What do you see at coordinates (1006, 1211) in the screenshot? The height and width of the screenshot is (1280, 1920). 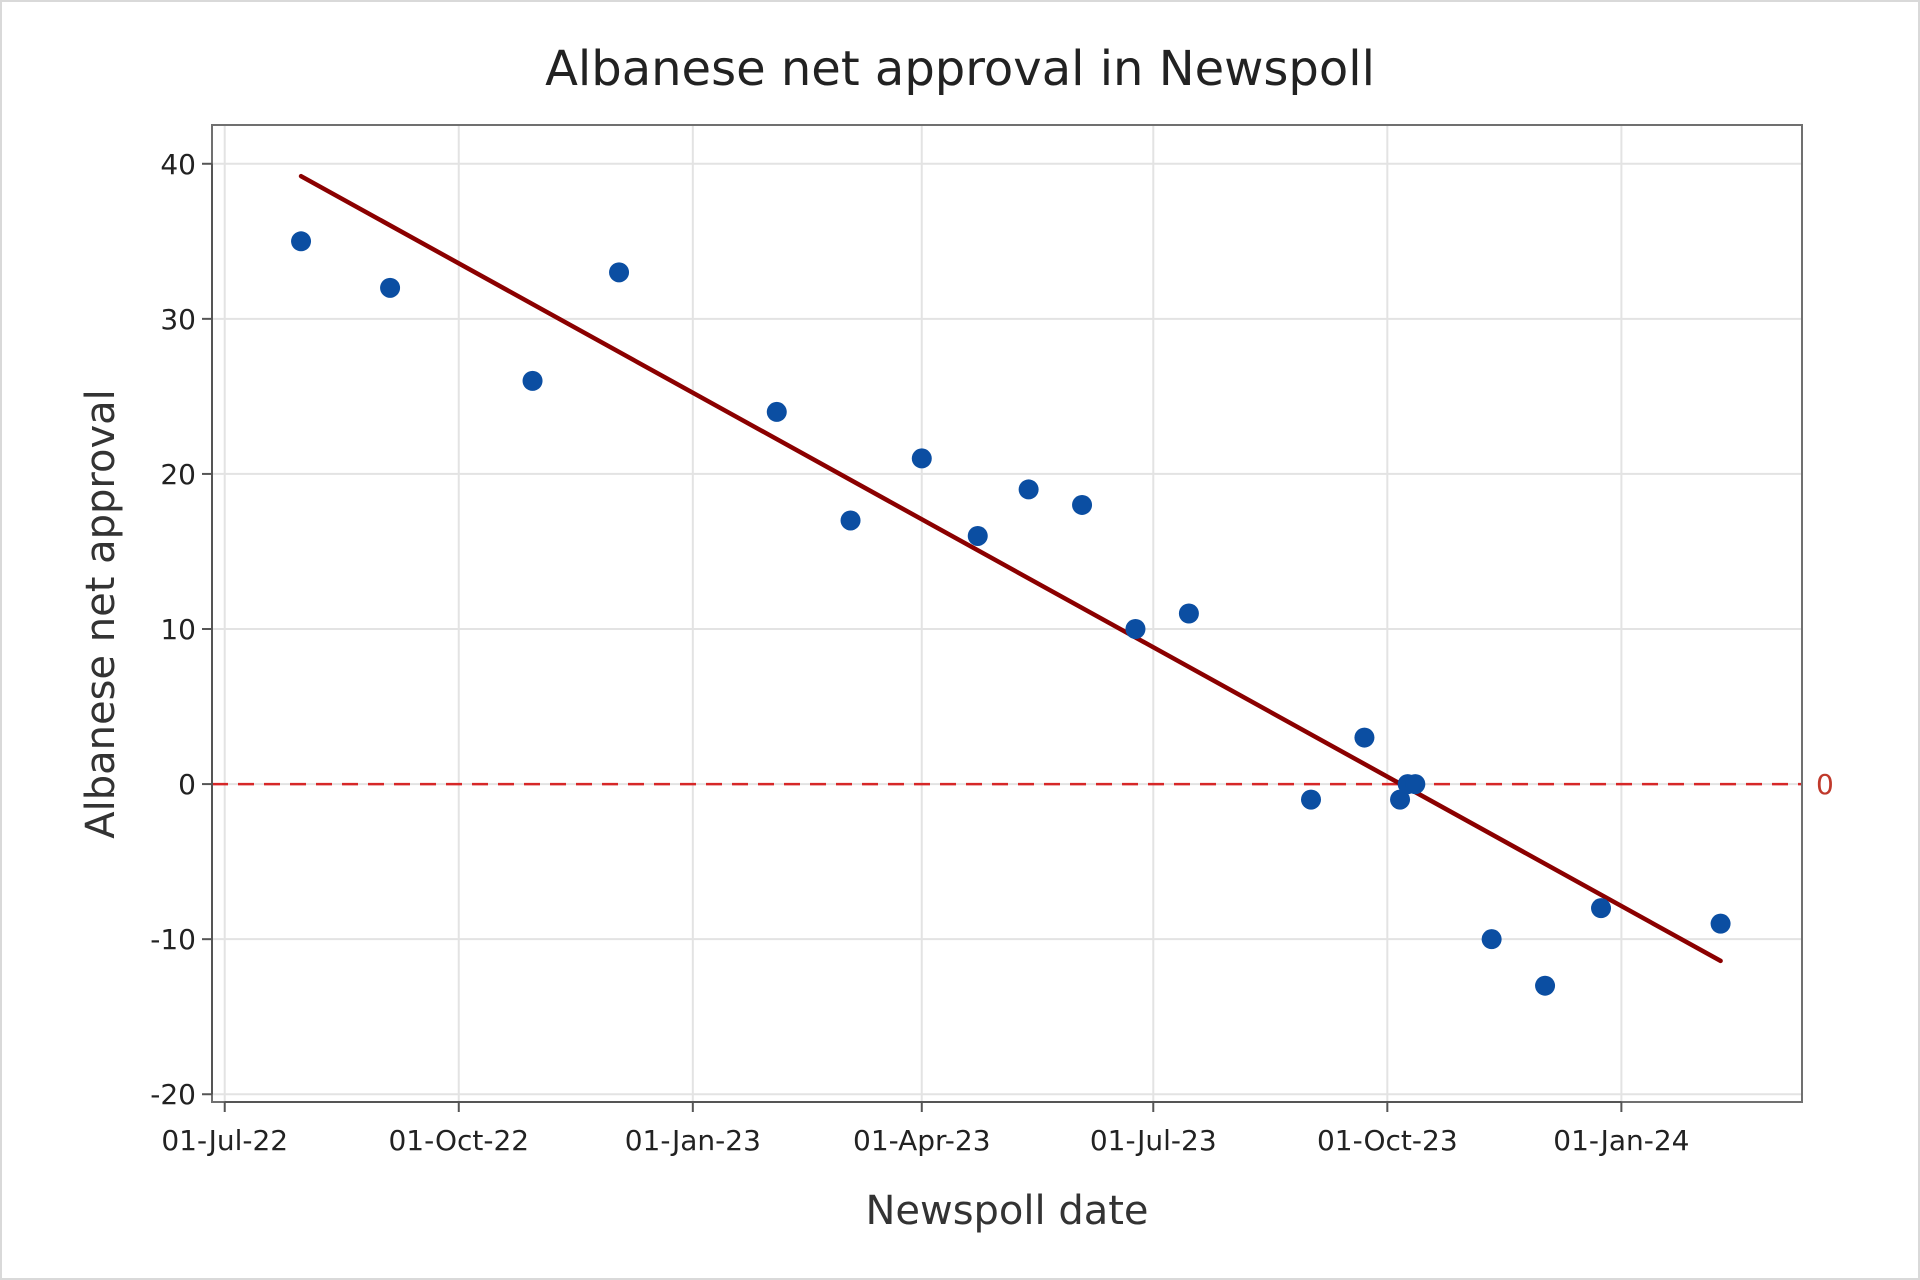 I see `x-axis-label: Newspoll date` at bounding box center [1006, 1211].